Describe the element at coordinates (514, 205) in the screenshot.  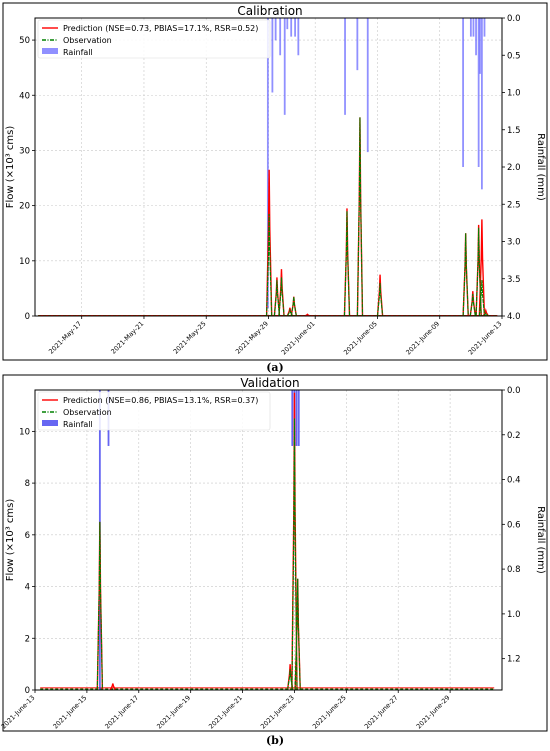
I see `y2-tick-label: 2.5` at that location.